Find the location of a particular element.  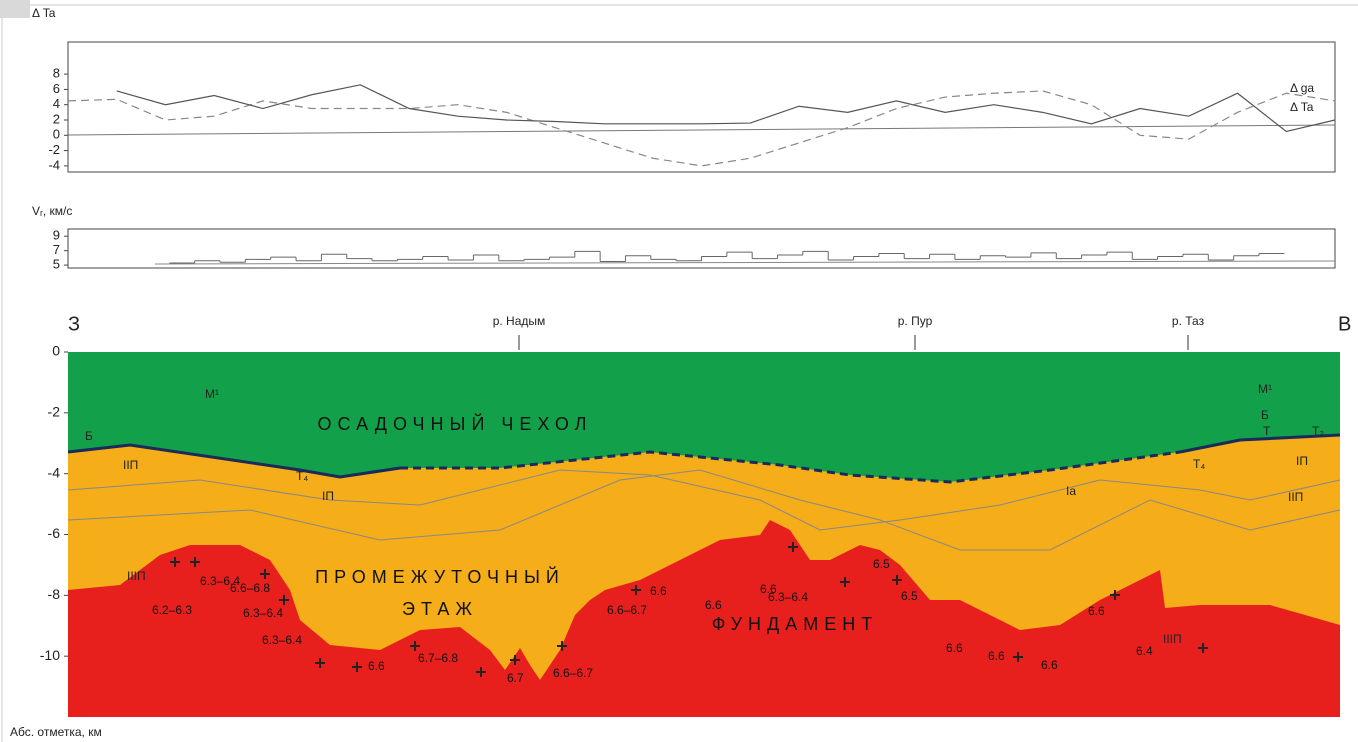

y-tick-label: 4 is located at coordinates (56, 103).